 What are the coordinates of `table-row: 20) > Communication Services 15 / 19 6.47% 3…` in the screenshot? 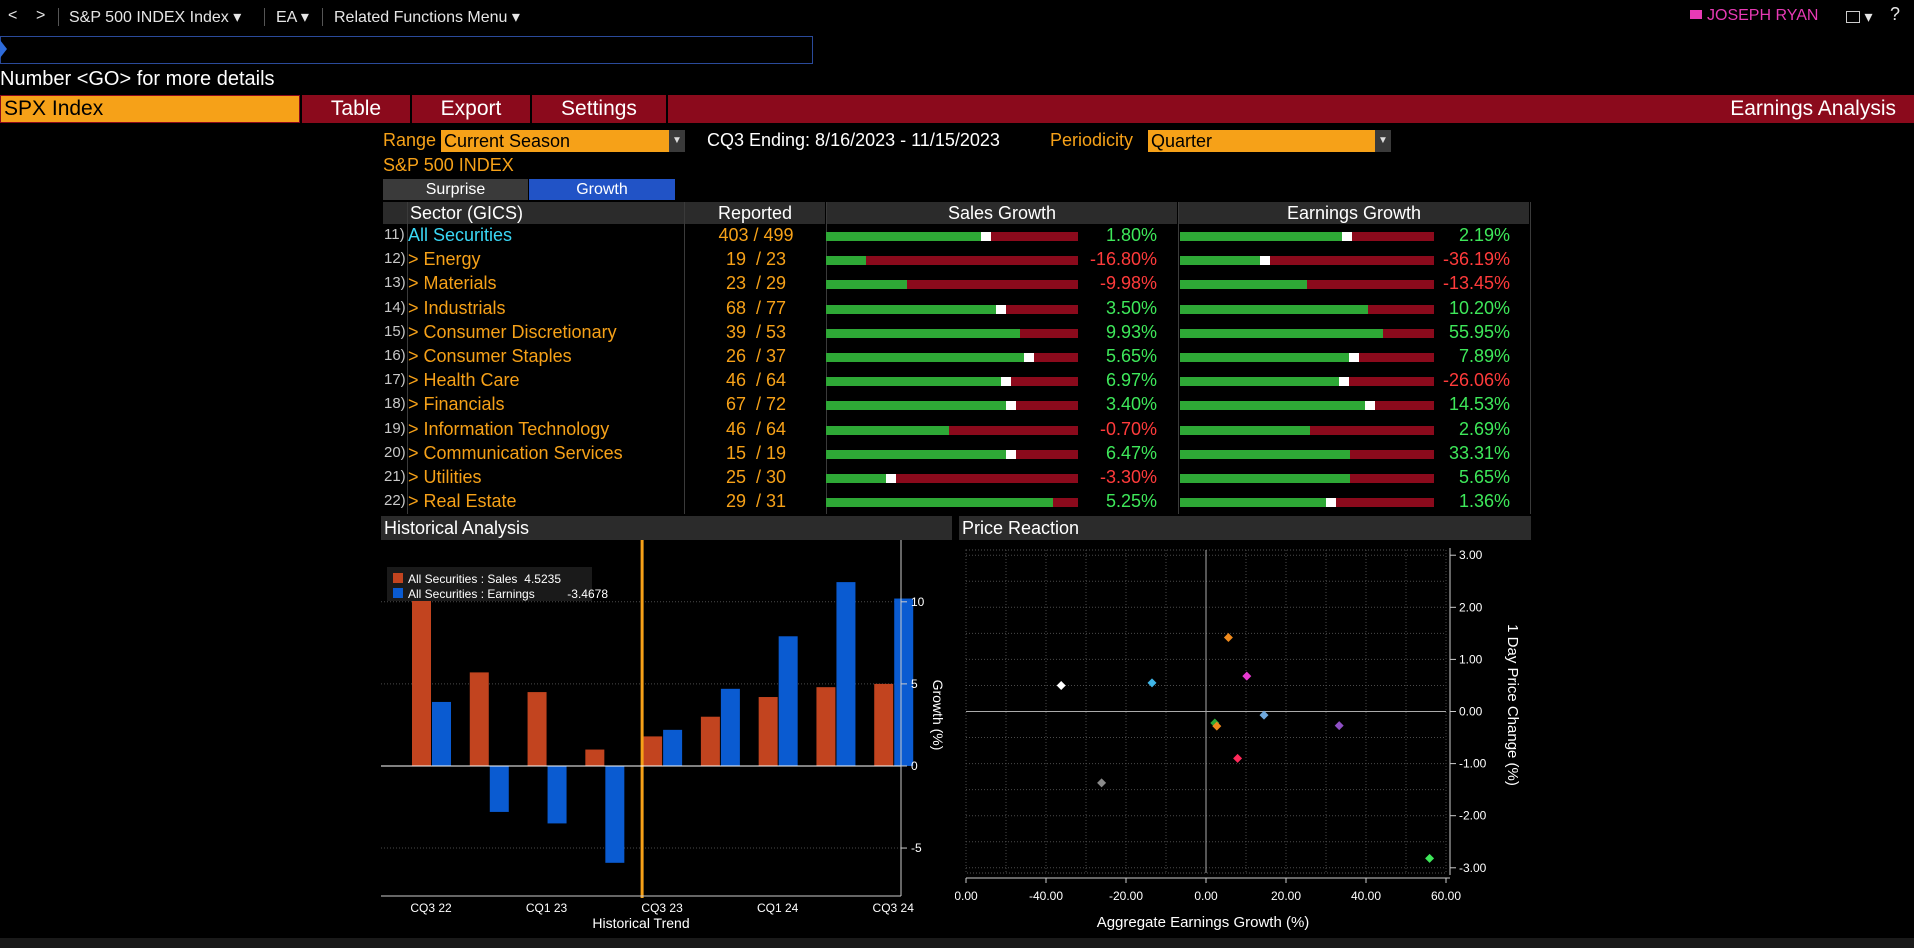 It's located at (956, 454).